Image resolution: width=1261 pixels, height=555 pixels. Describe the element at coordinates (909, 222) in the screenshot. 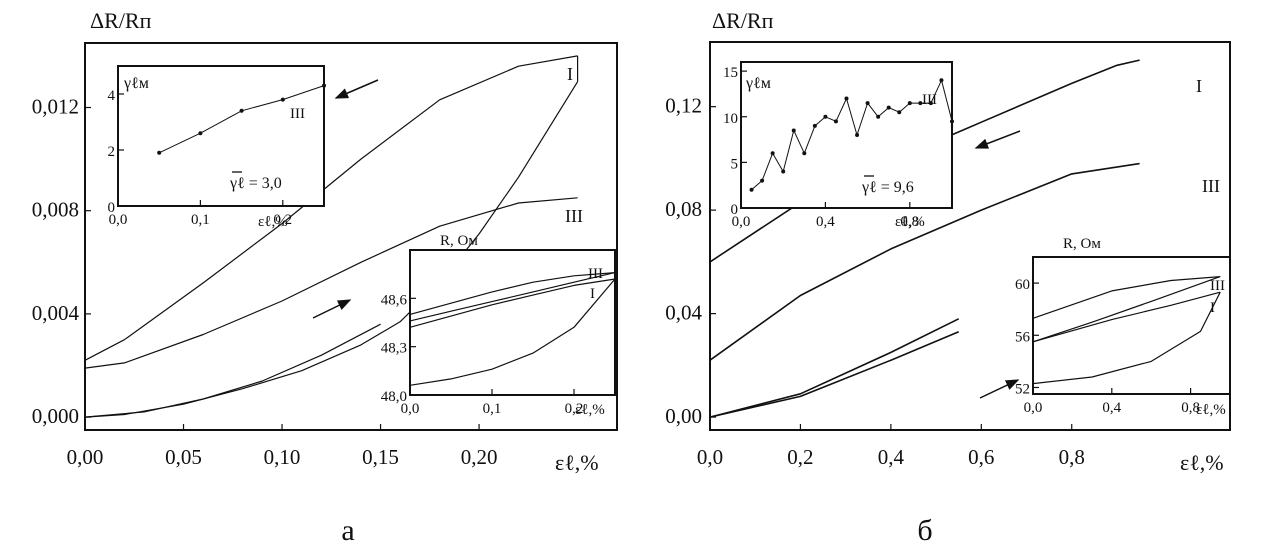

I see `panel-b-gamma-x-tick-label: 0,8` at that location.